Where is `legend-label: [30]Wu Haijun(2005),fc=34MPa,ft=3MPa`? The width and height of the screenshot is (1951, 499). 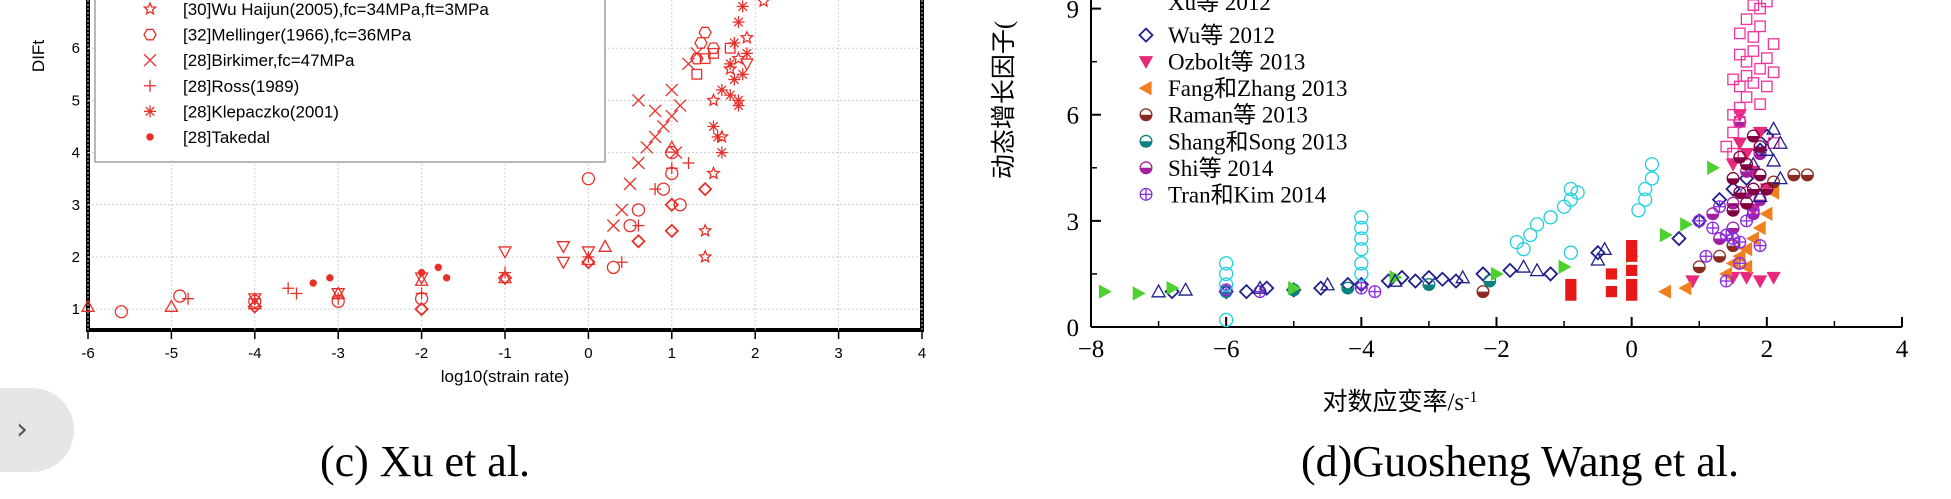 legend-label: [30]Wu Haijun(2005),fc=34MPa,ft=3MPa is located at coordinates (336, 9).